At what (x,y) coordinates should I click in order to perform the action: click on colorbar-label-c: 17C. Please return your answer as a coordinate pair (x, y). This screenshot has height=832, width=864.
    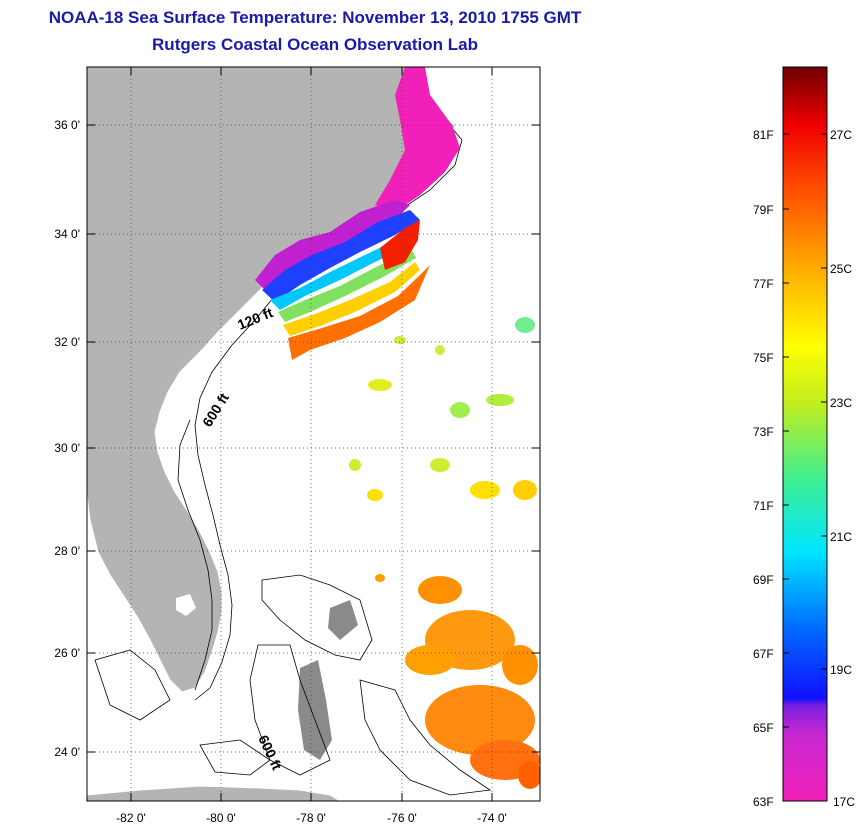
    Looking at the image, I should click on (844, 802).